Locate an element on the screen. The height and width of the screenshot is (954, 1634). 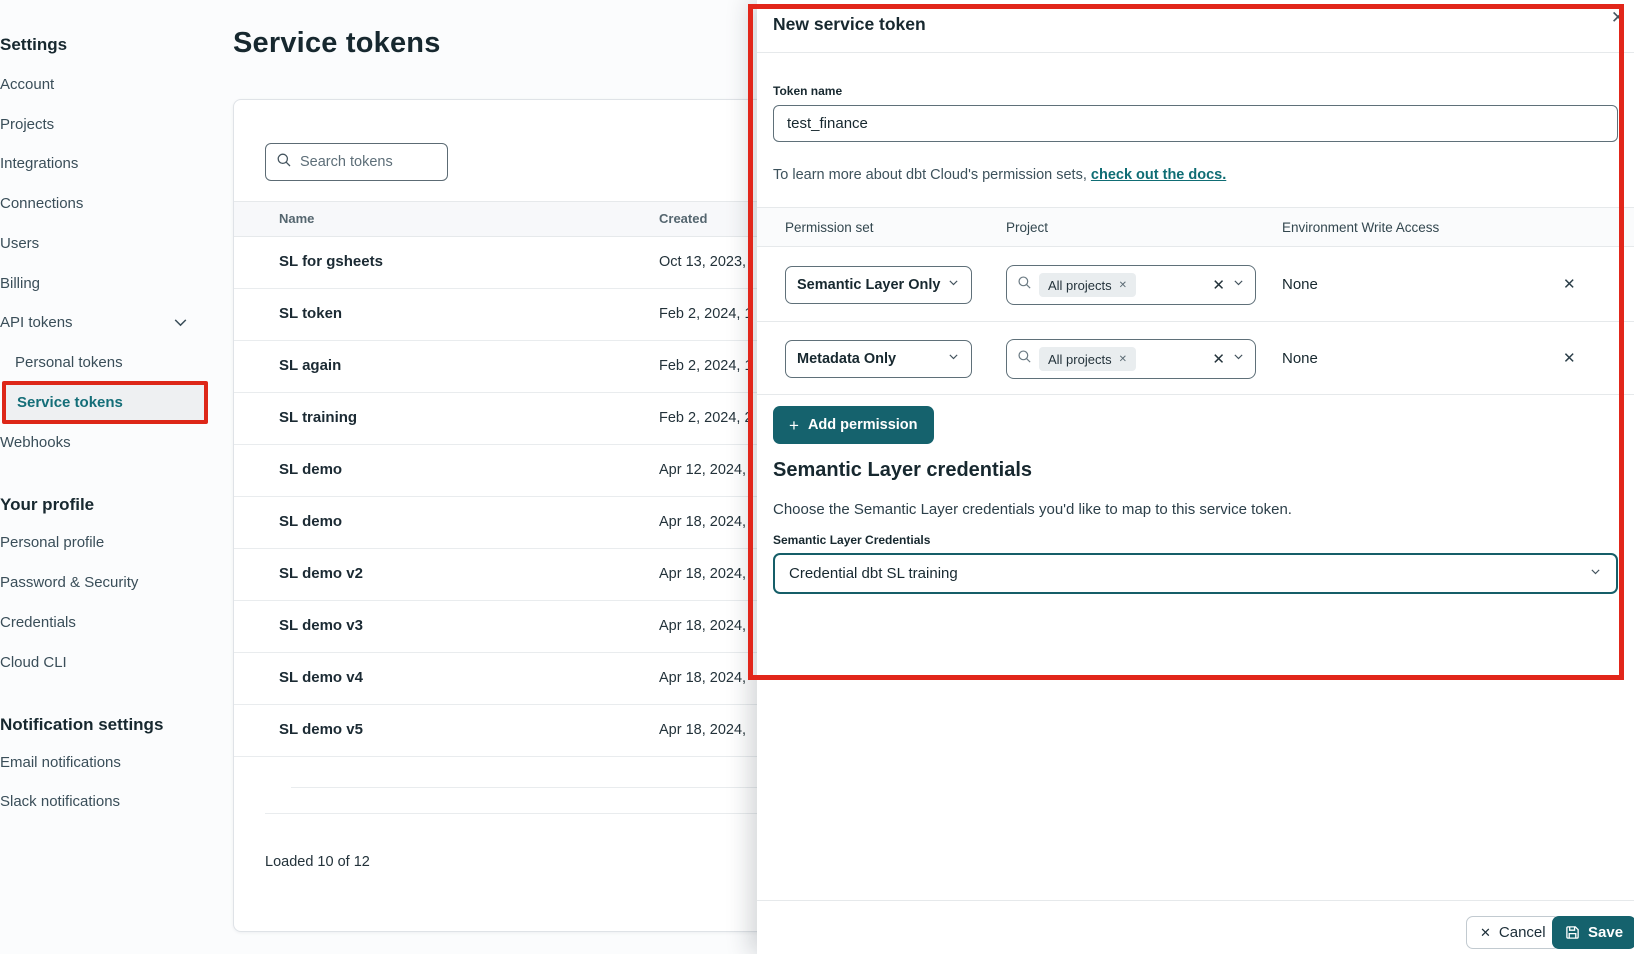
token-name-cell: SL demo v2 is located at coordinates (321, 573).